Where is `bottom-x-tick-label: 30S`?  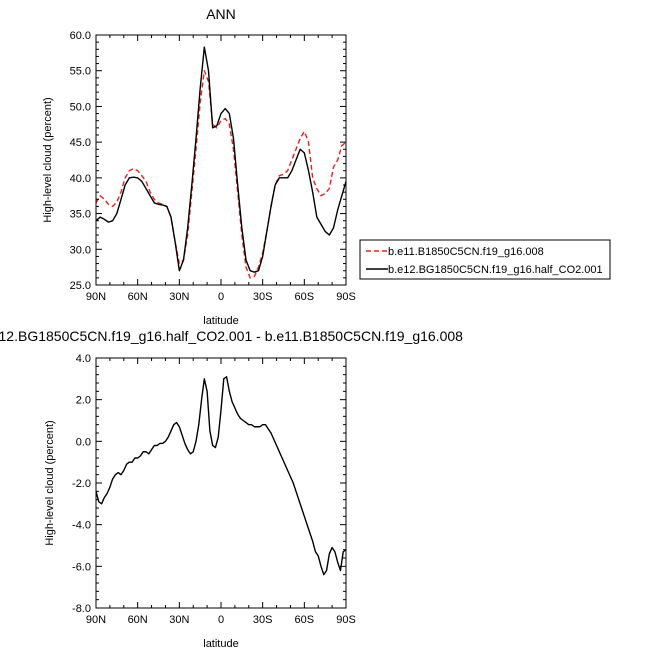
bottom-x-tick-label: 30S is located at coordinates (263, 620).